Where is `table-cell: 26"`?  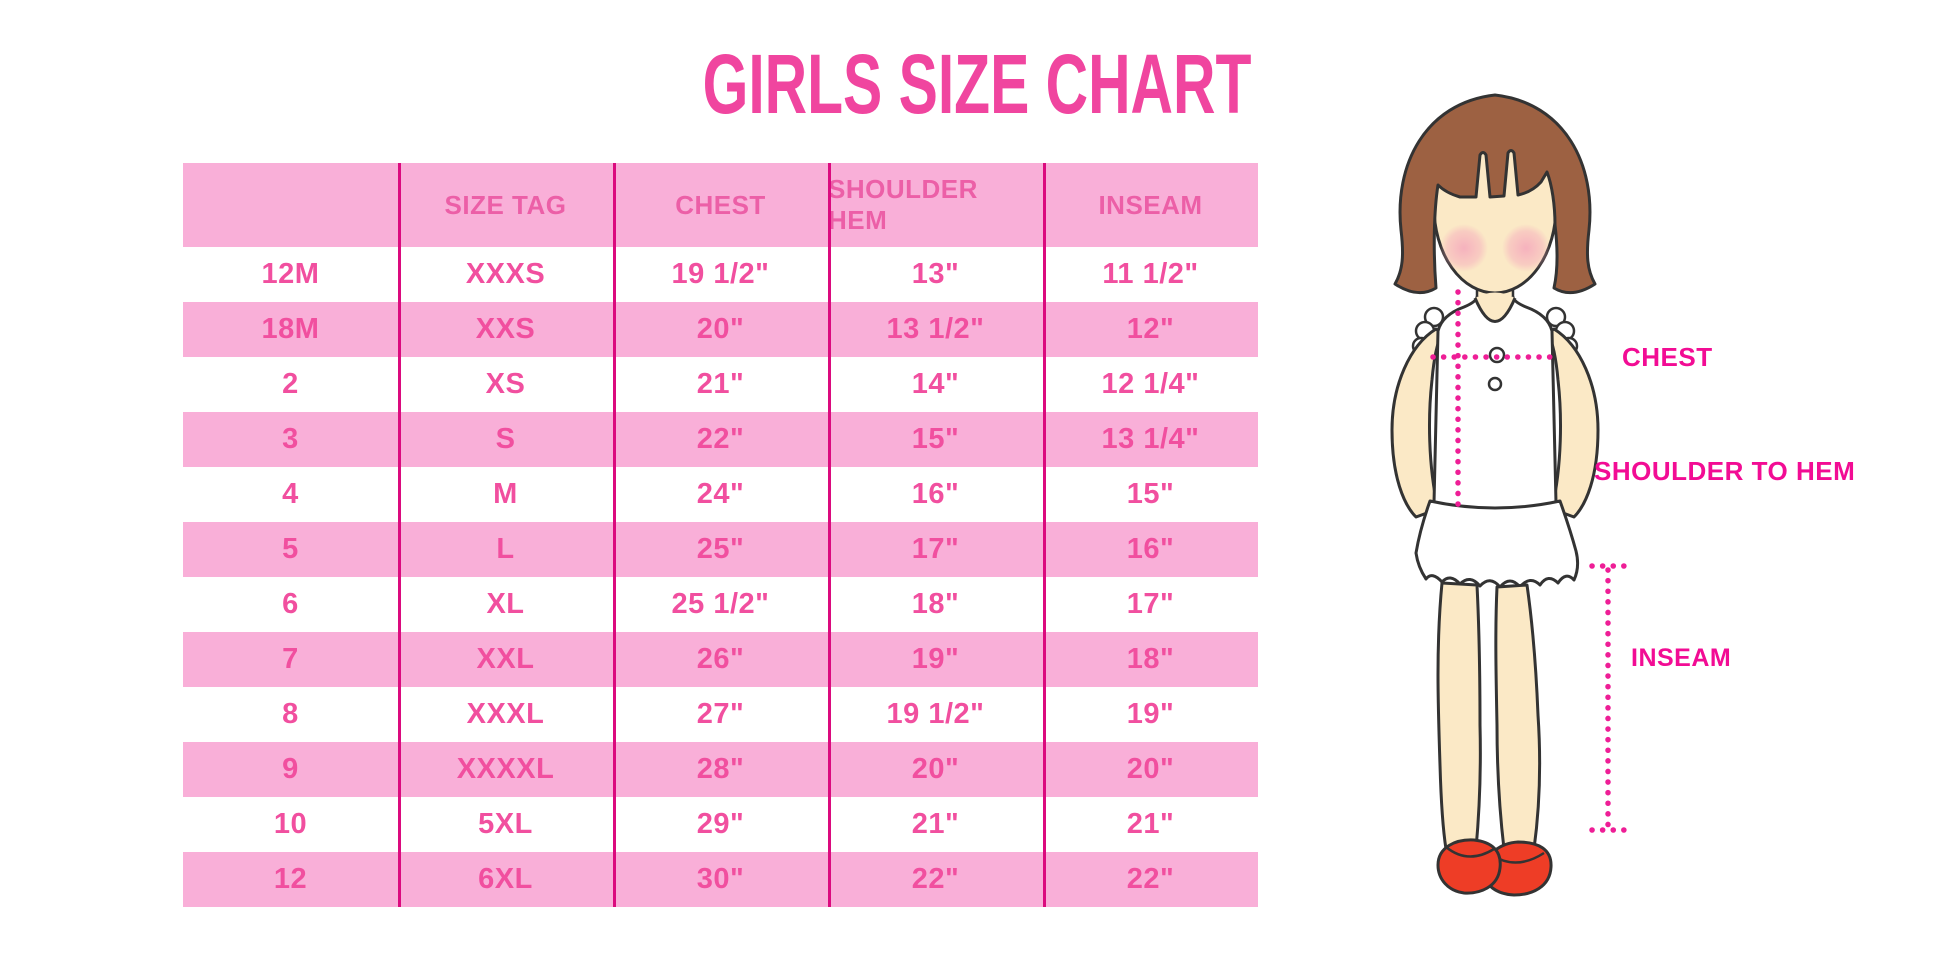 table-cell: 26" is located at coordinates (720, 659).